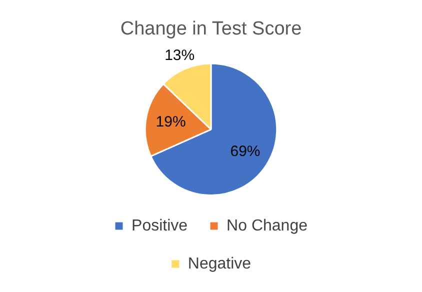  What do you see at coordinates (220, 263) in the screenshot?
I see `legend-label: Negative` at bounding box center [220, 263].